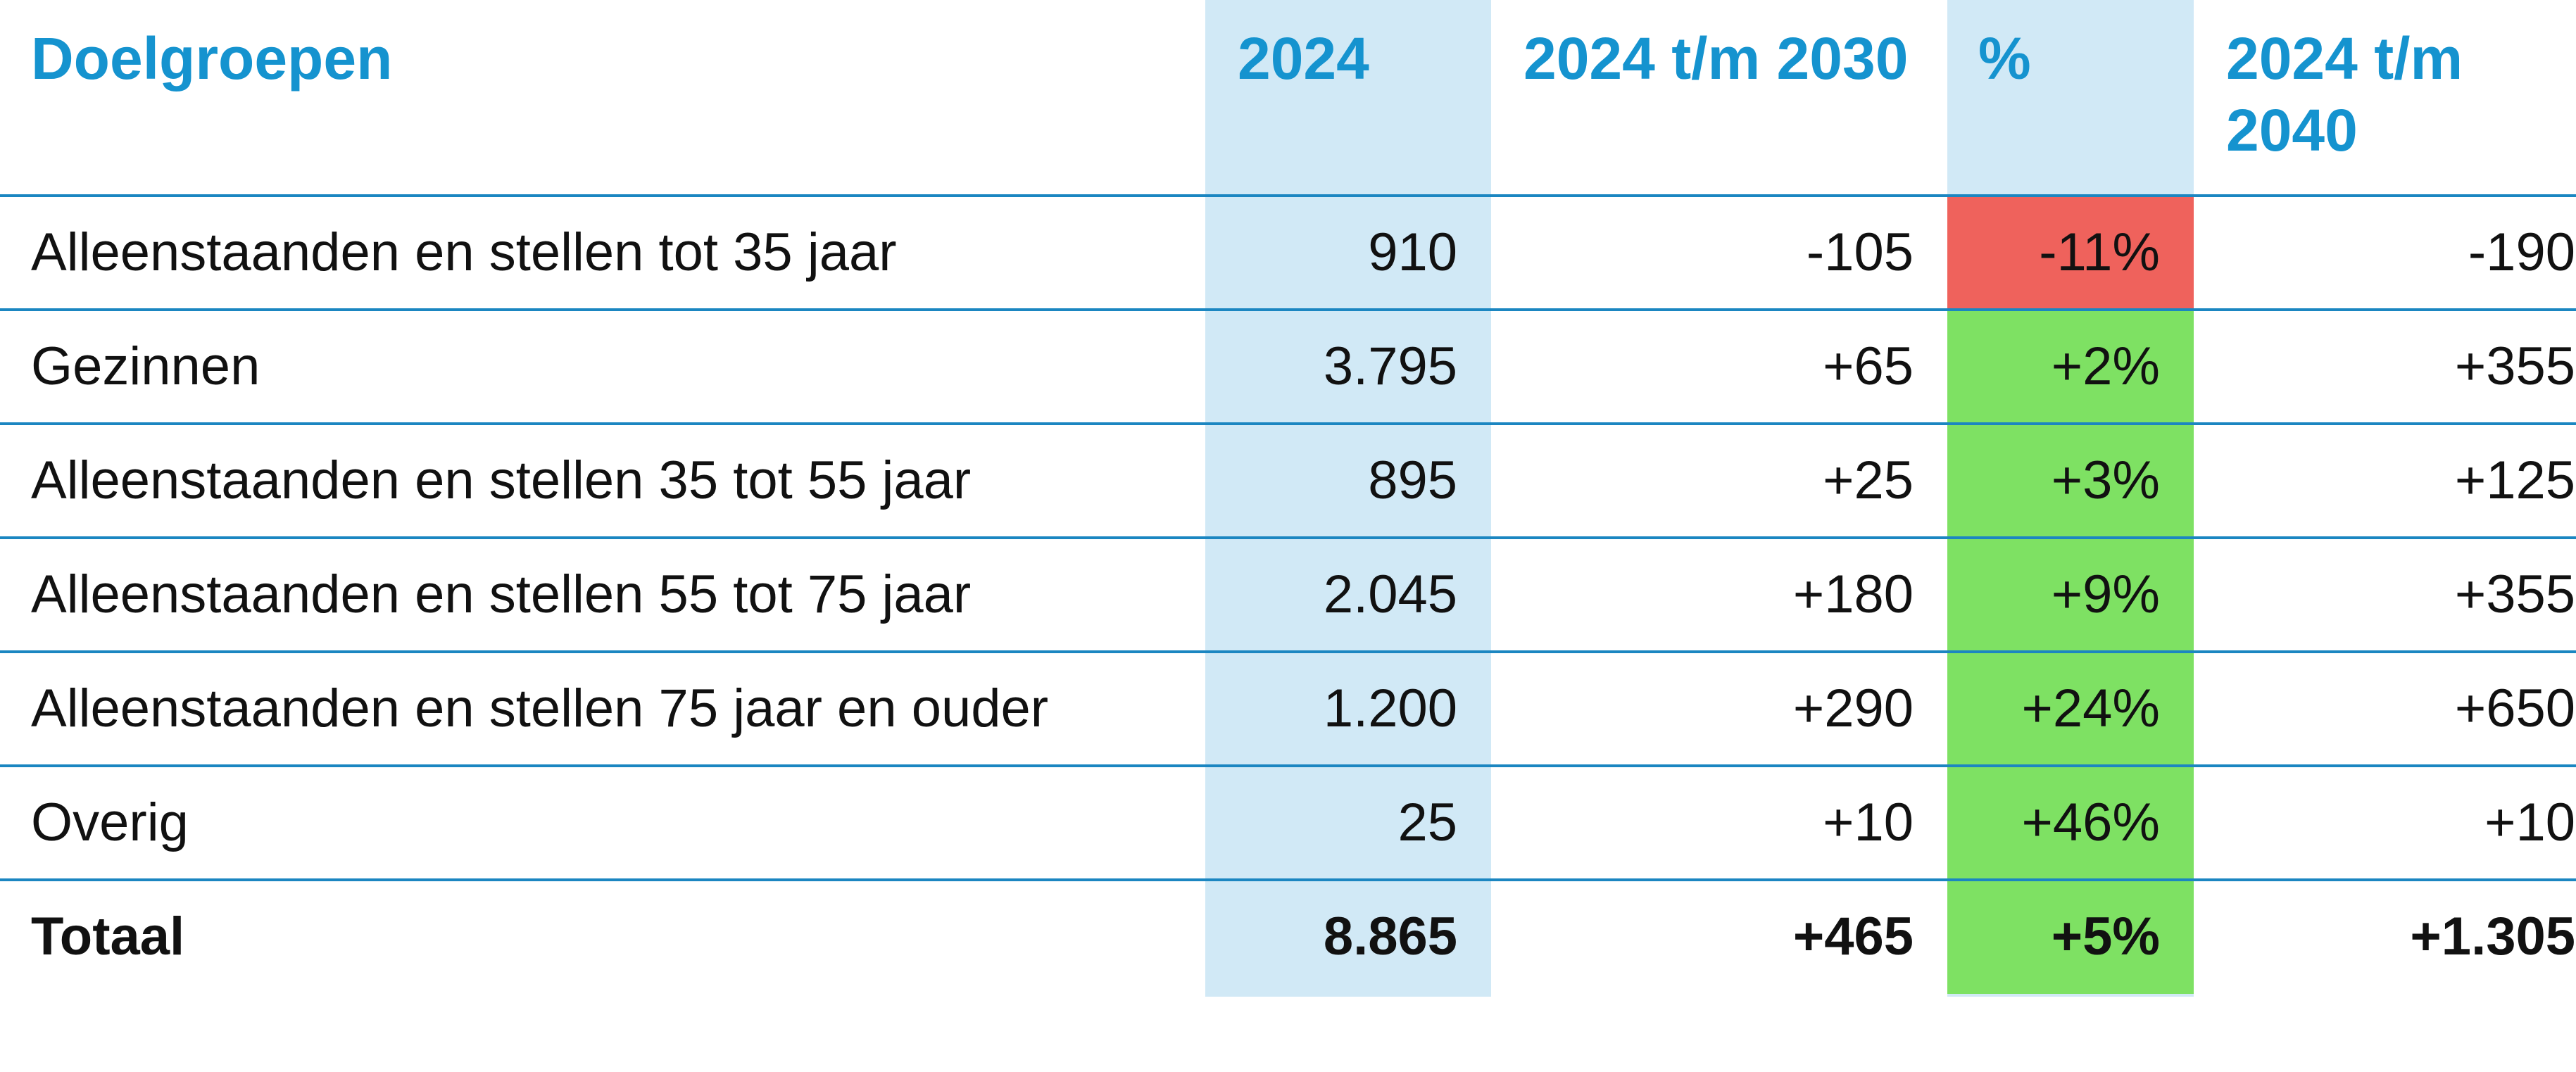  Describe the element at coordinates (1869, 366) in the screenshot. I see `change-2024-2030: +65` at that location.